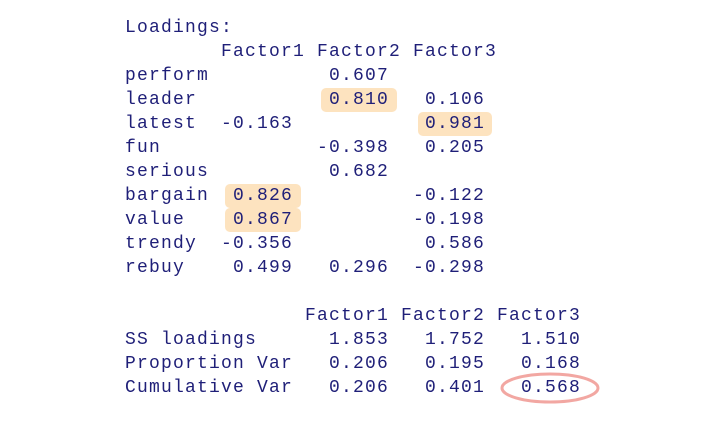  Describe the element at coordinates (167, 76) in the screenshot. I see `row-label: perform` at that location.